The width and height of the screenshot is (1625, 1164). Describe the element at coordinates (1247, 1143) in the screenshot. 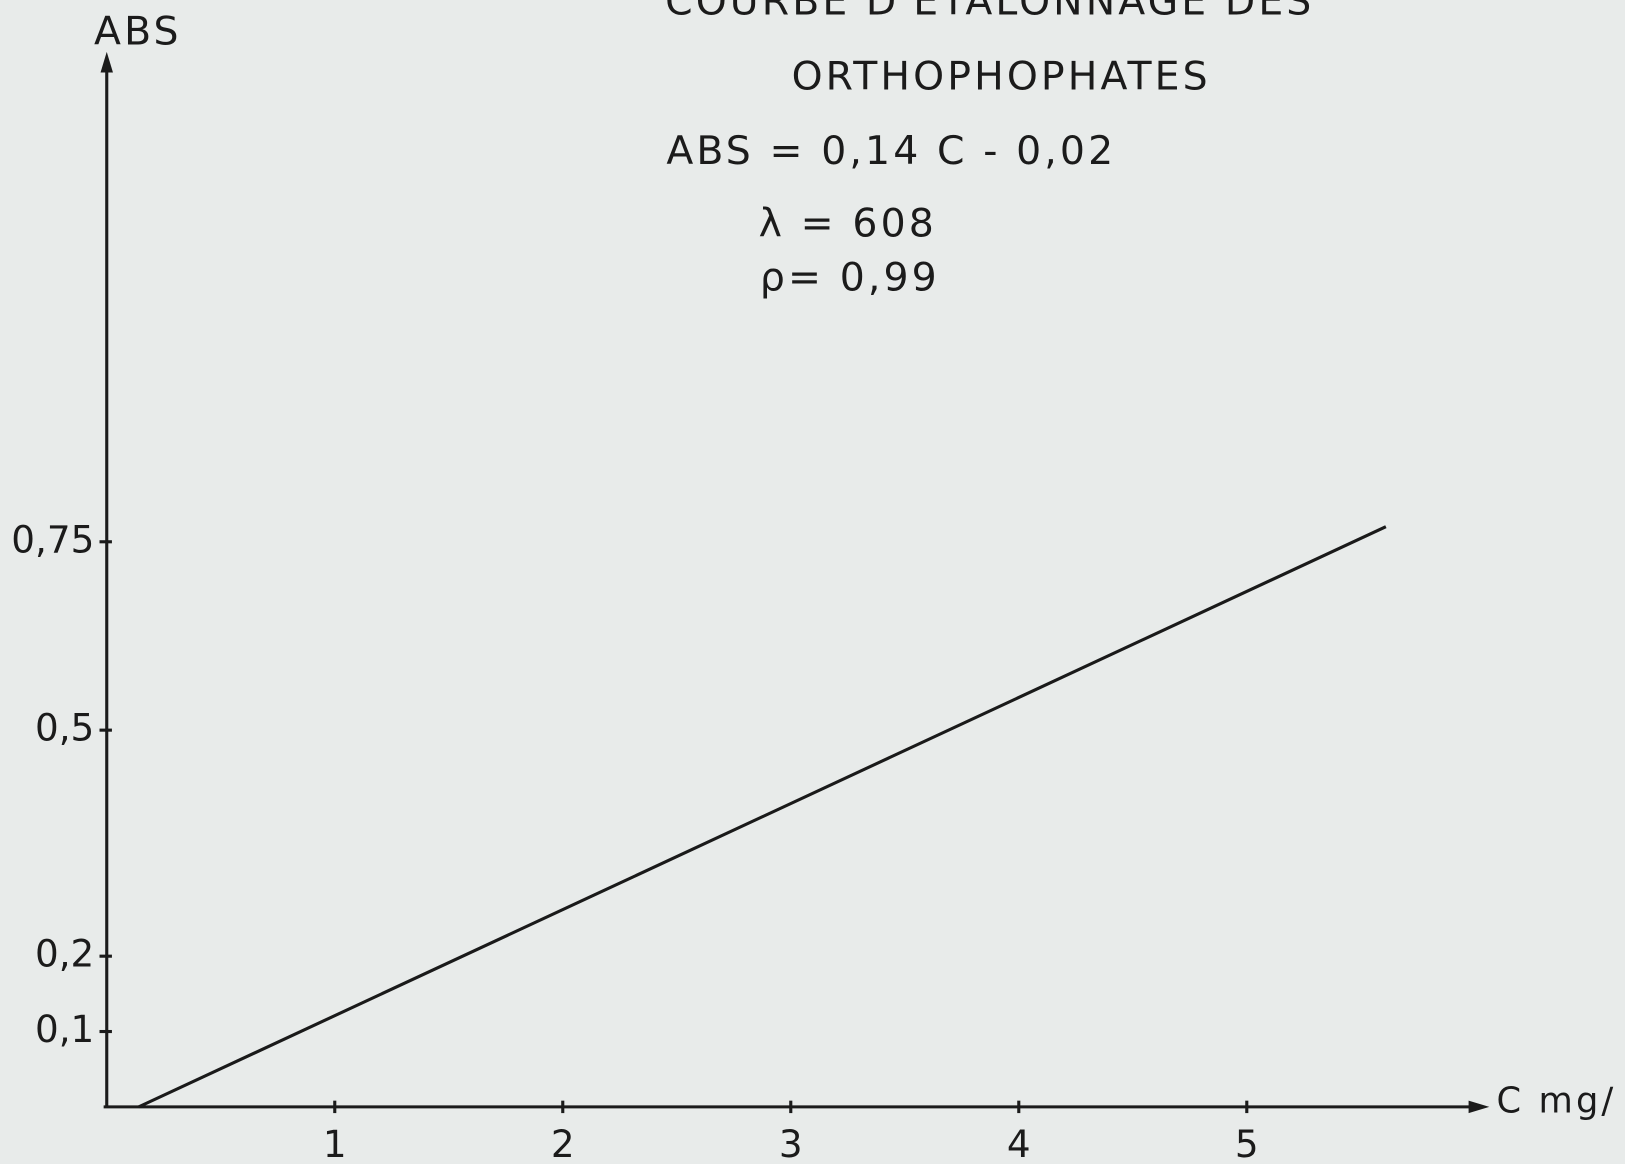

I see `x-tick-label: 5` at that location.